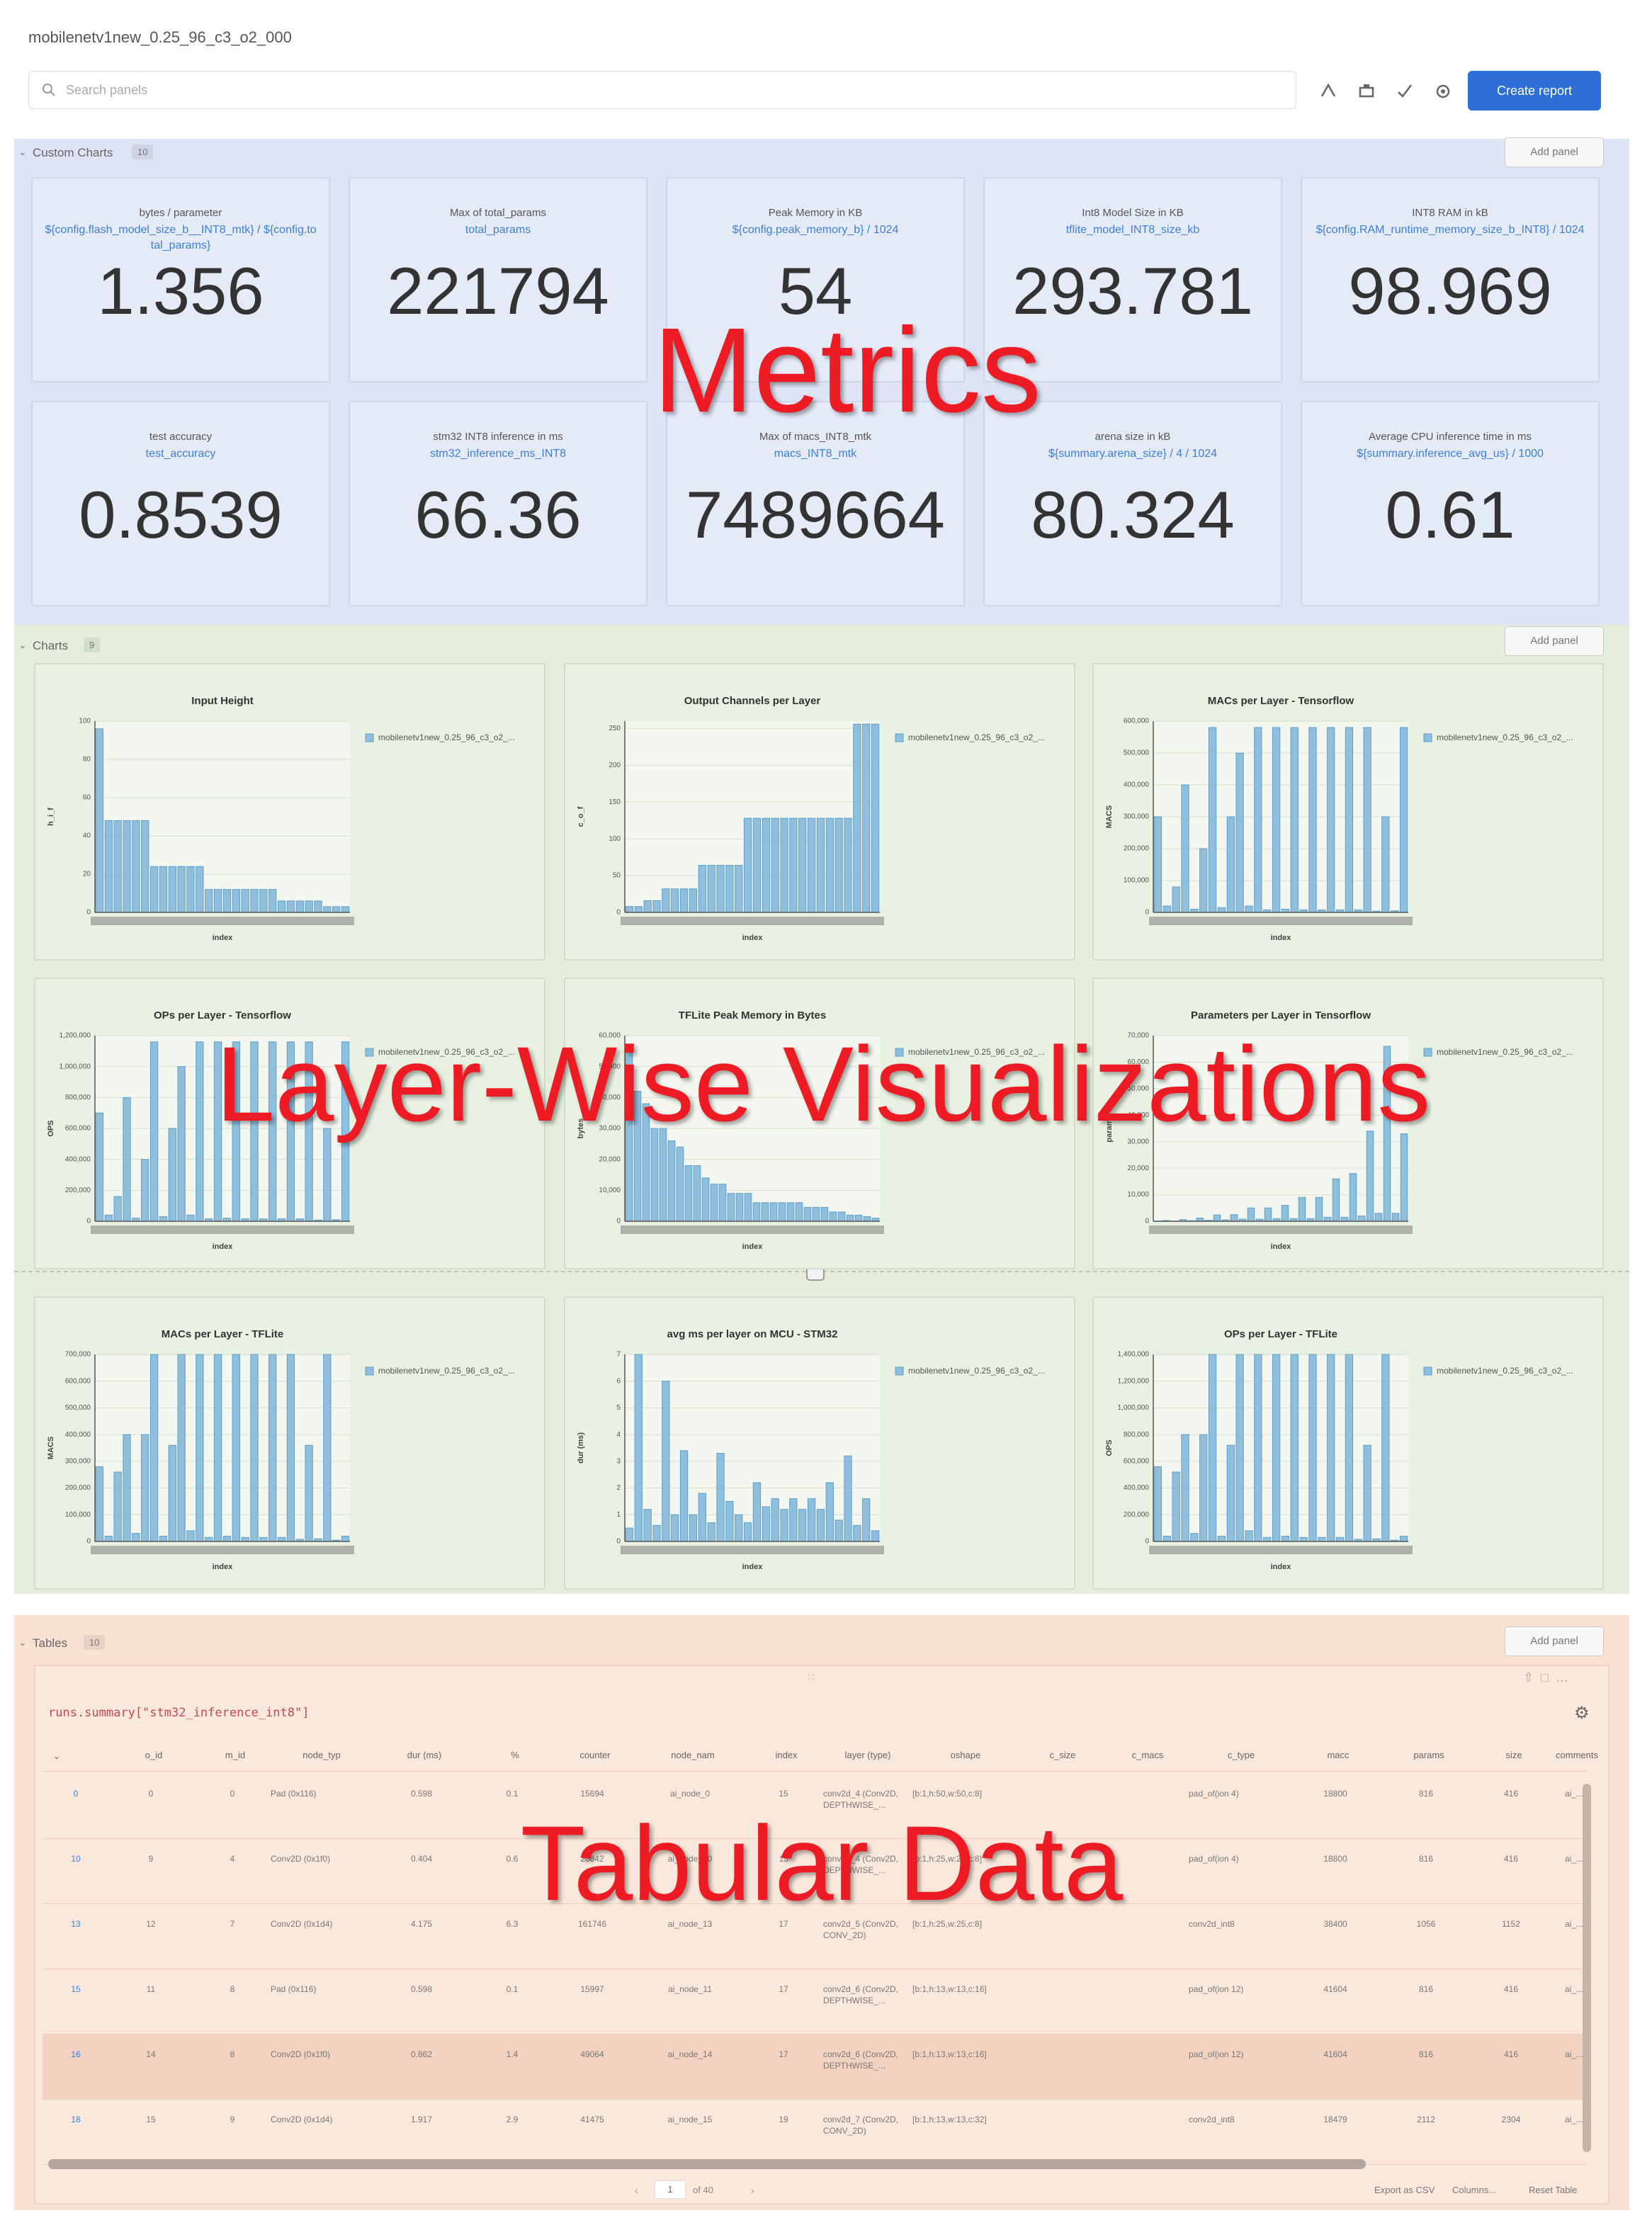 This screenshot has width=1652, height=2230. Describe the element at coordinates (592, 1924) in the screenshot. I see `table-cell: 161746` at that location.